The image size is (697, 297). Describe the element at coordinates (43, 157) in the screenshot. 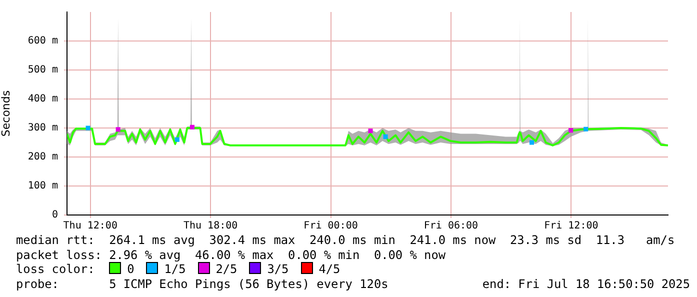

I see `y-tick-label: 200 m` at that location.